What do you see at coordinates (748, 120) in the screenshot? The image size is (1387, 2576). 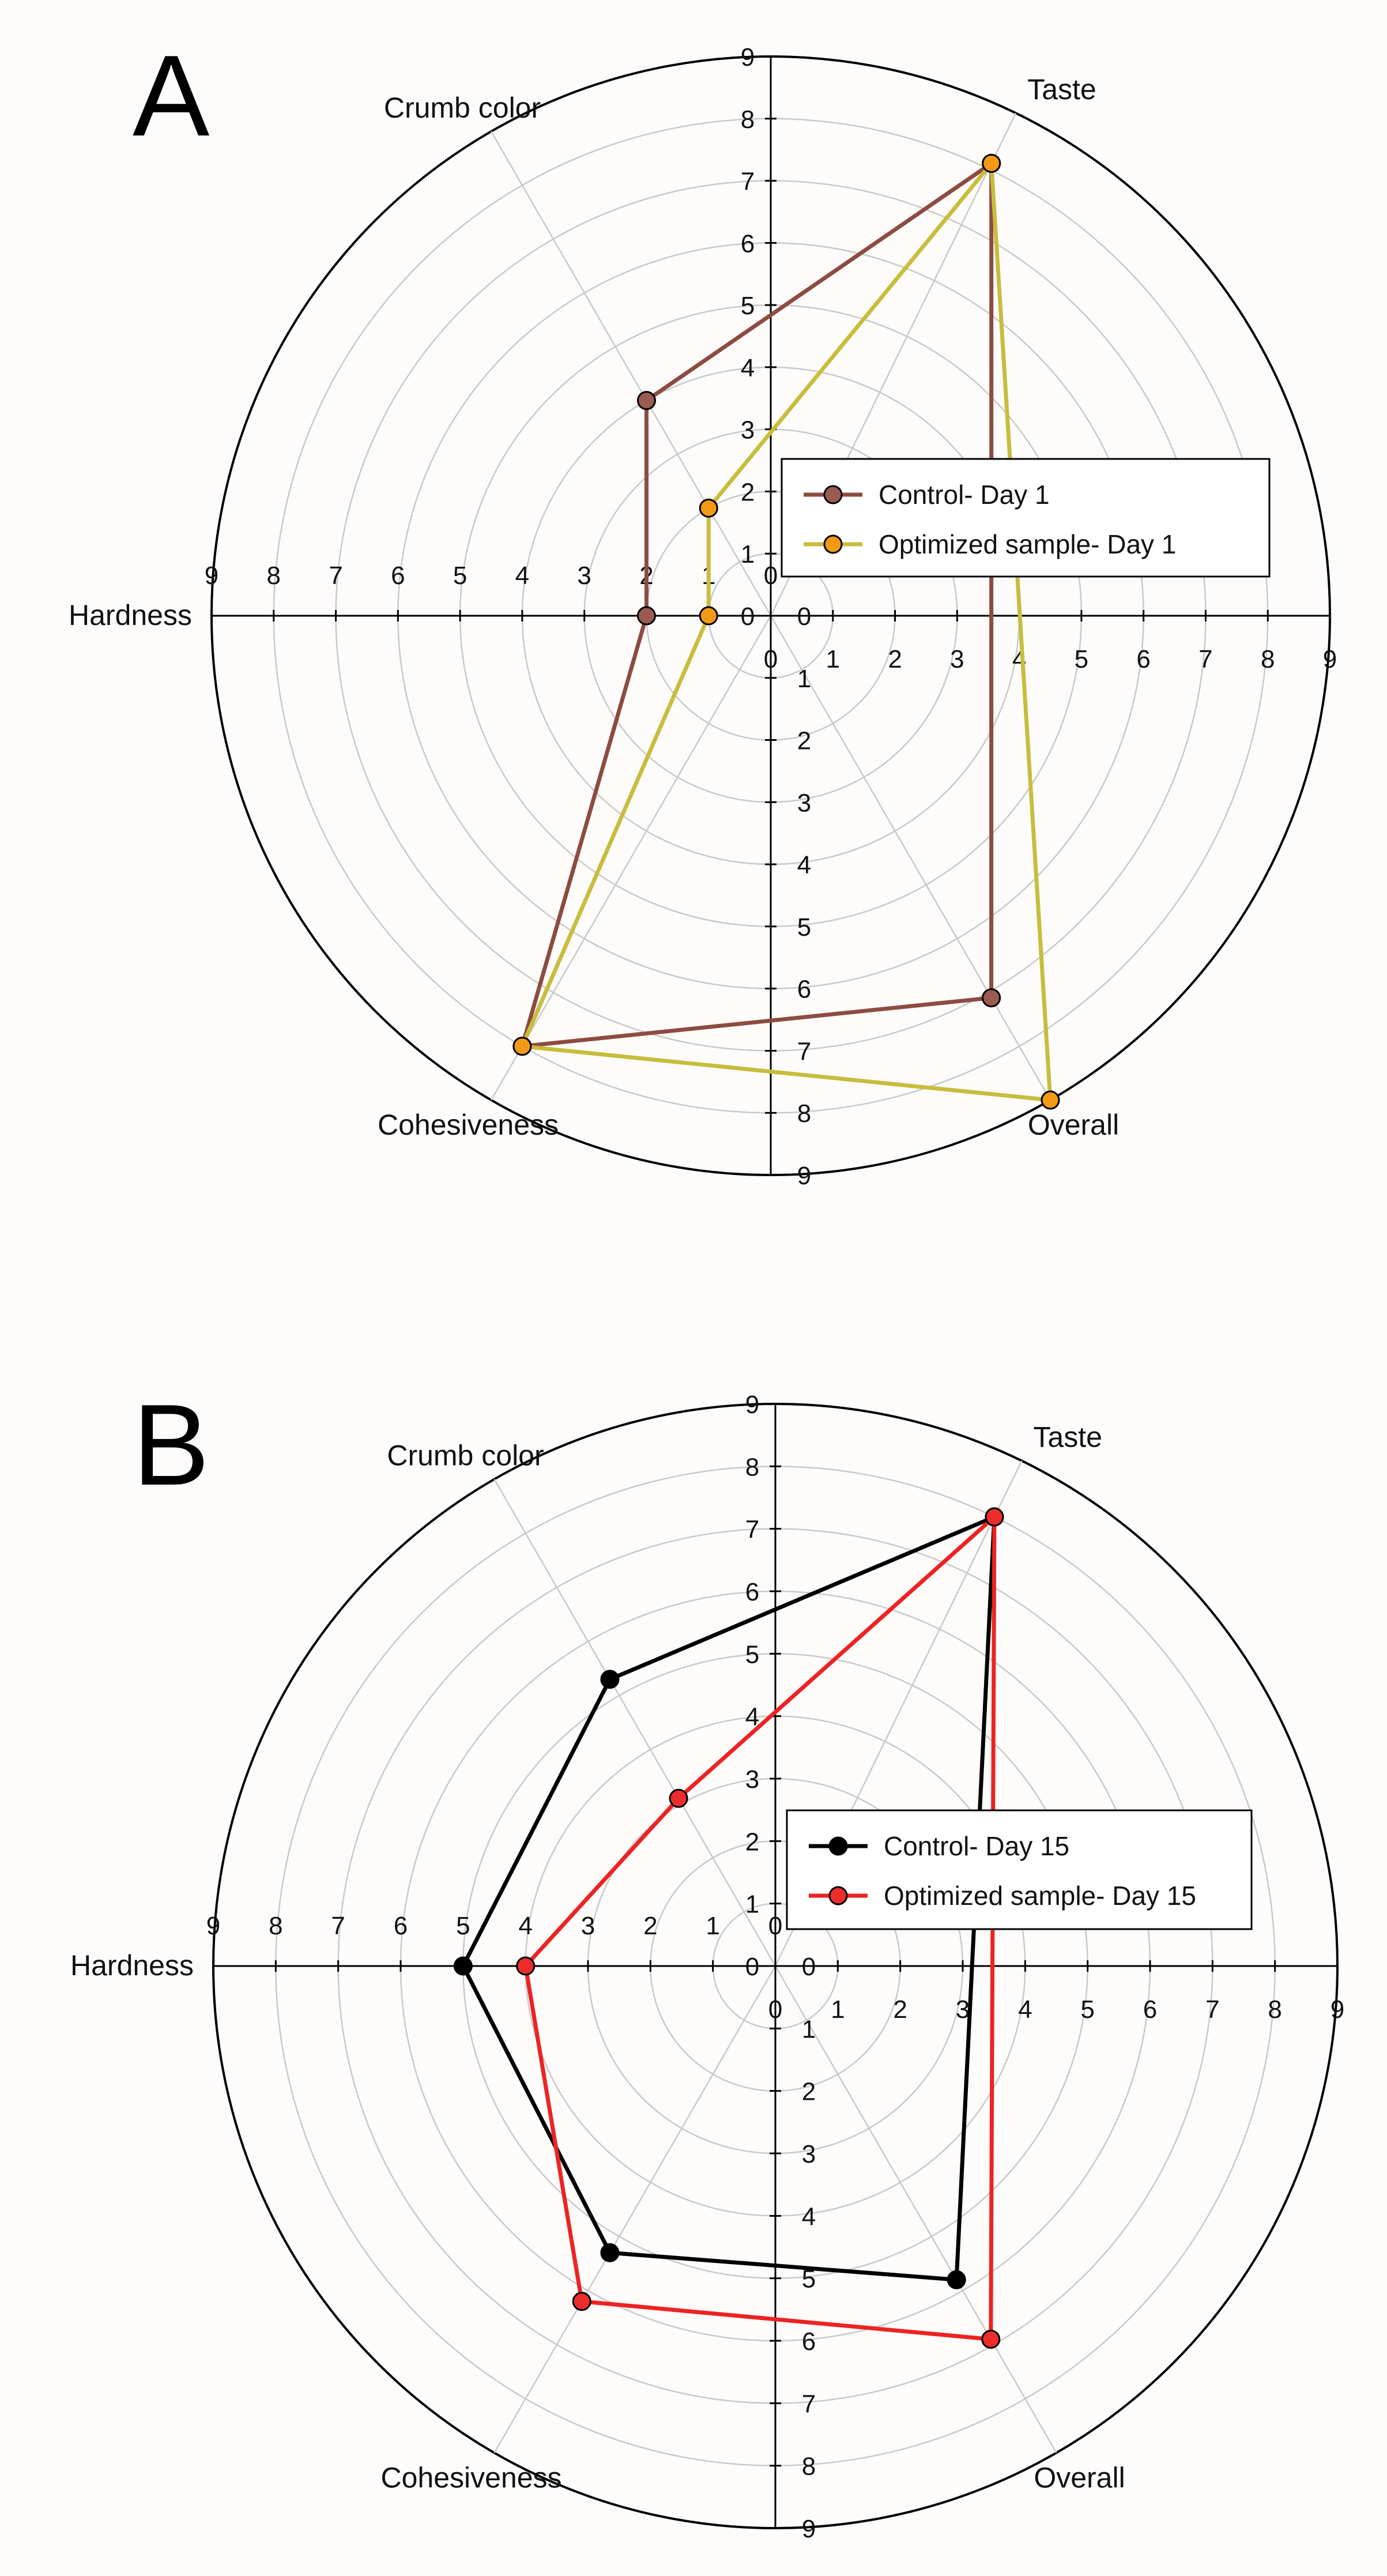 I see `tick-label-top: 8` at bounding box center [748, 120].